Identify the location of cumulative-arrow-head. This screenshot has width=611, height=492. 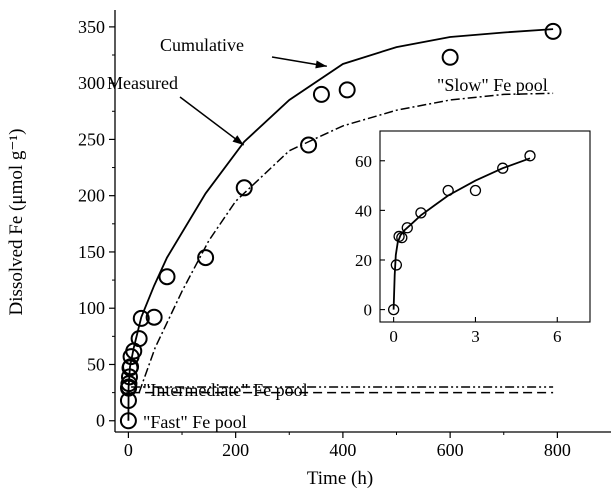
(321, 64).